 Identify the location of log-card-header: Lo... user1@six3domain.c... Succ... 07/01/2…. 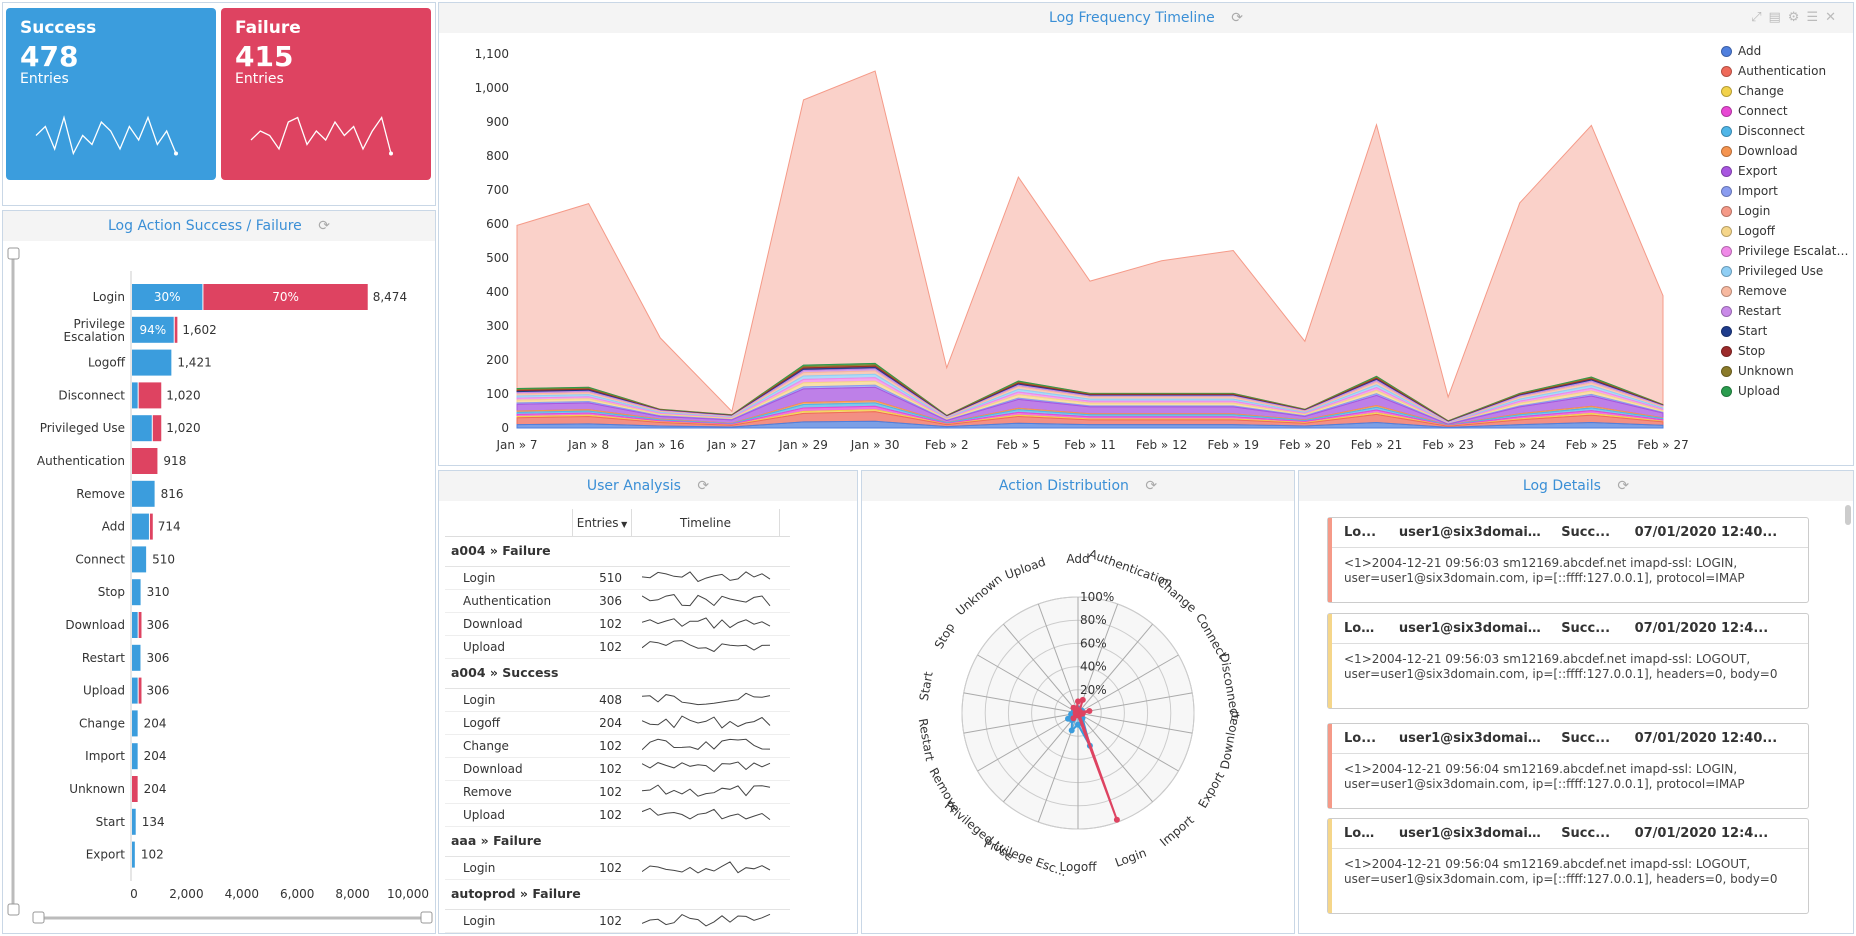
(1568, 739).